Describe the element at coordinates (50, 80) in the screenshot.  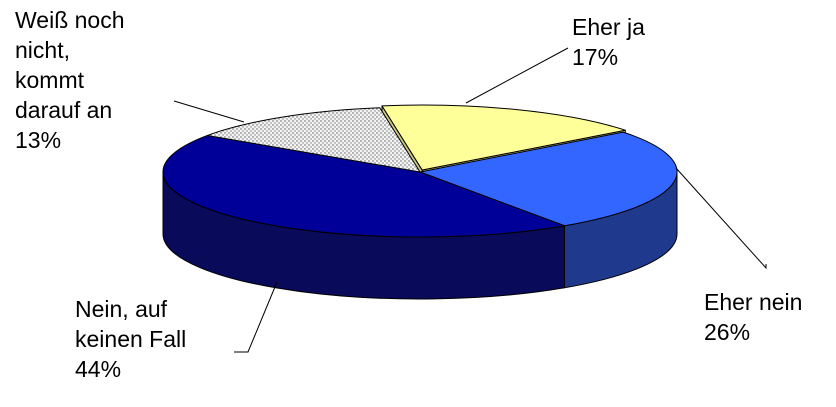
I see `slice-label-text: kommt` at that location.